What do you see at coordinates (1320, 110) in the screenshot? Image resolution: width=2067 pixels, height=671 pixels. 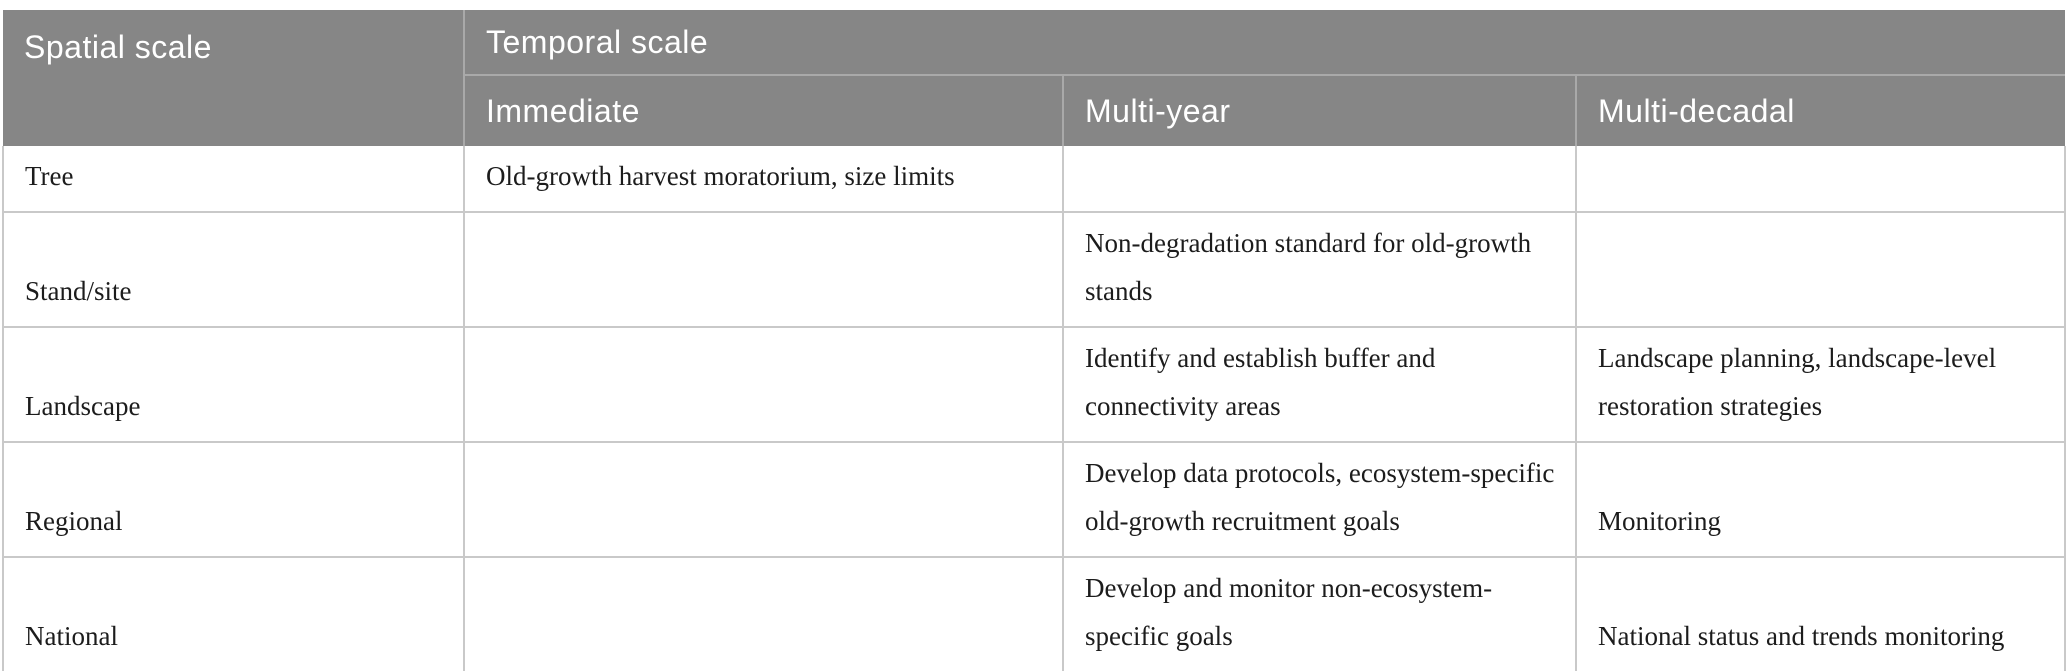 I see `header-multi-year: Multi-year` at bounding box center [1320, 110].